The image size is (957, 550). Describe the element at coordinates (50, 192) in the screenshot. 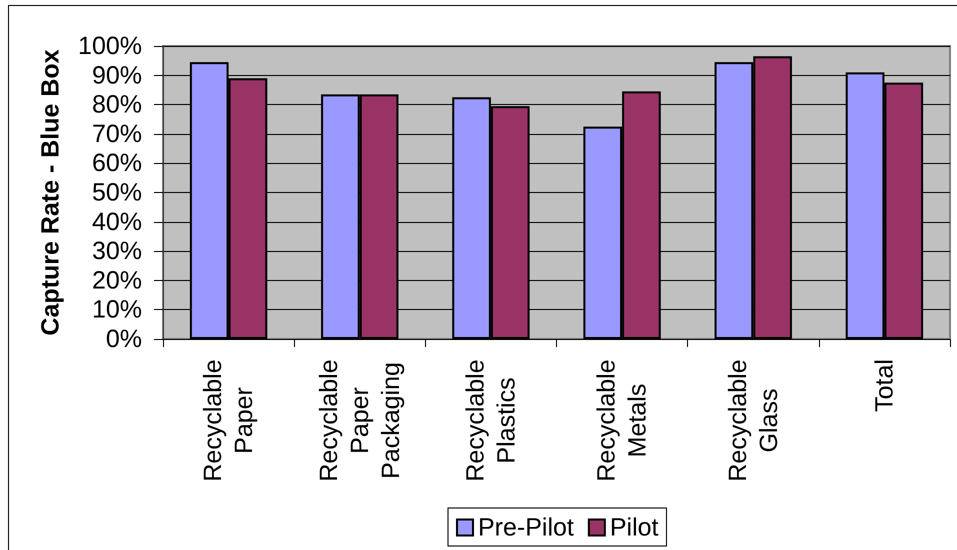

I see `y-axis-title: Capture Rate - Blue Box` at that location.